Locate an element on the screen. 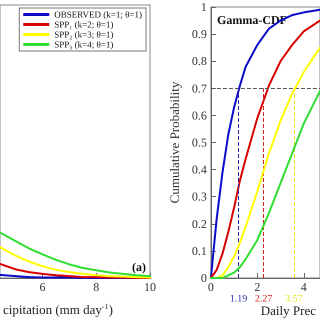 The image size is (320, 320). annotation: (a) is located at coordinates (139, 267).